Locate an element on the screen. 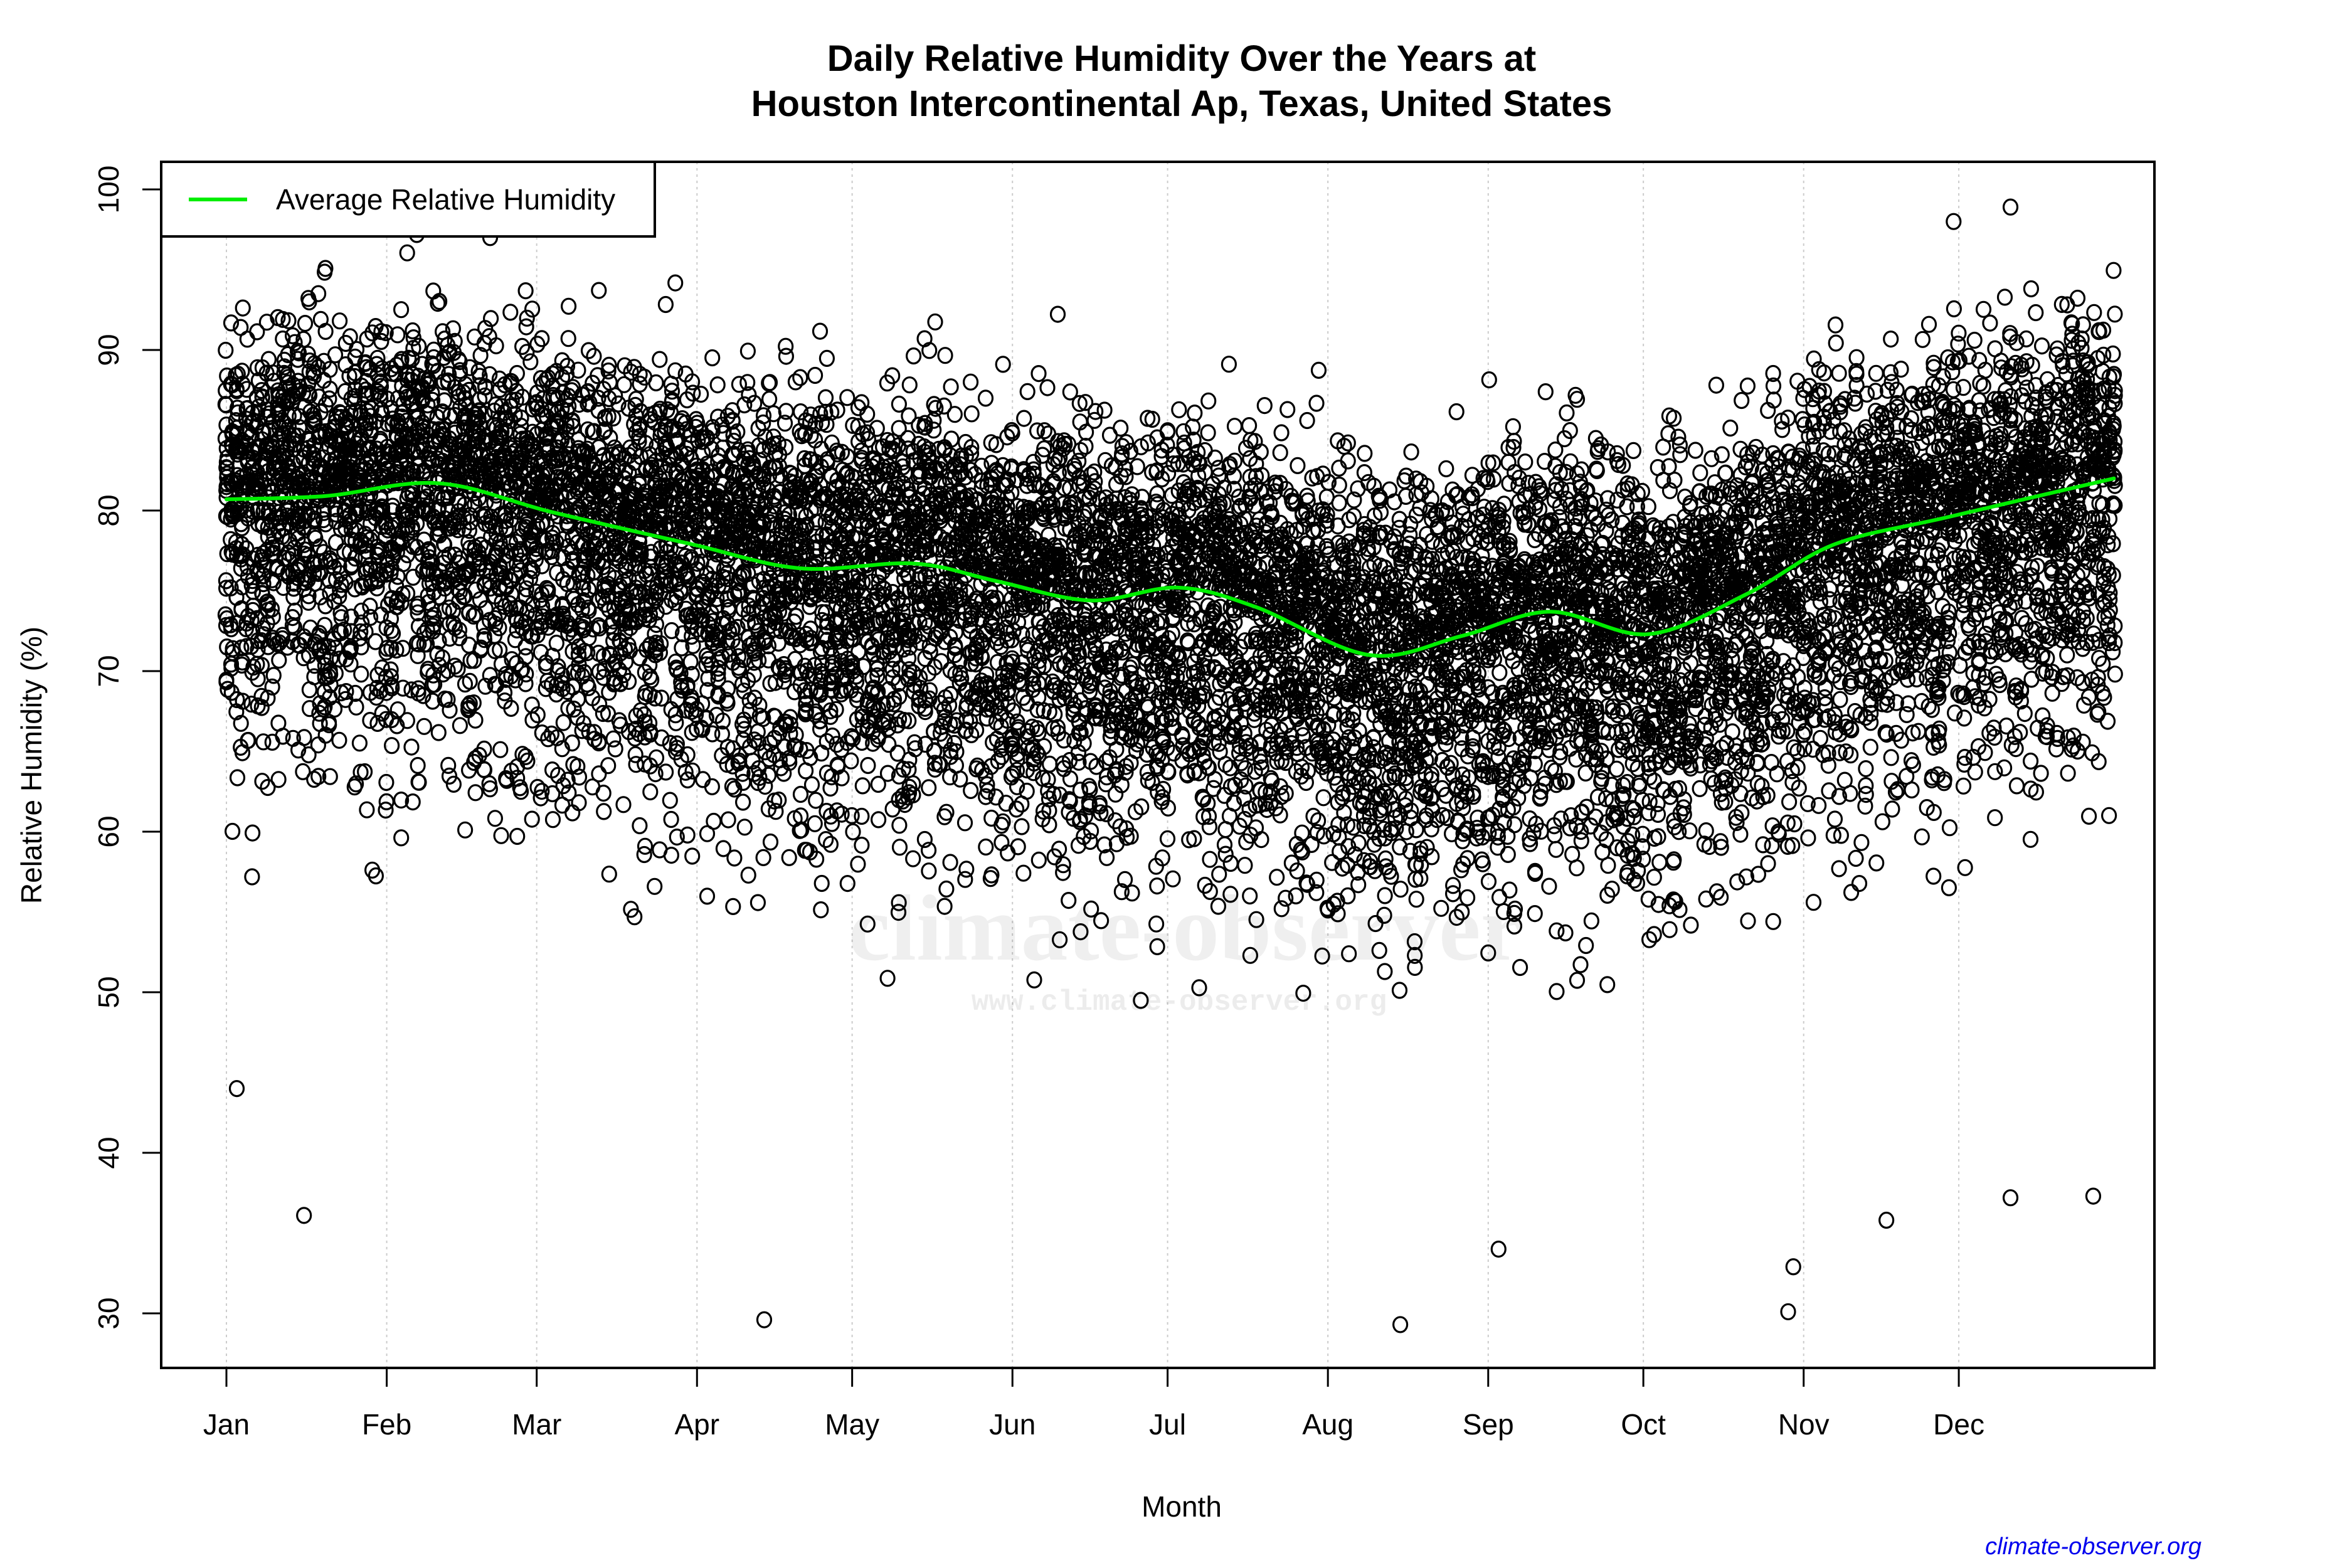 This screenshot has width=2352, height=1568. x-axis: Jan Feb Mar Apr May Jun Jul Aug Sep Oct Nov Dec is located at coordinates (1093, 1404).